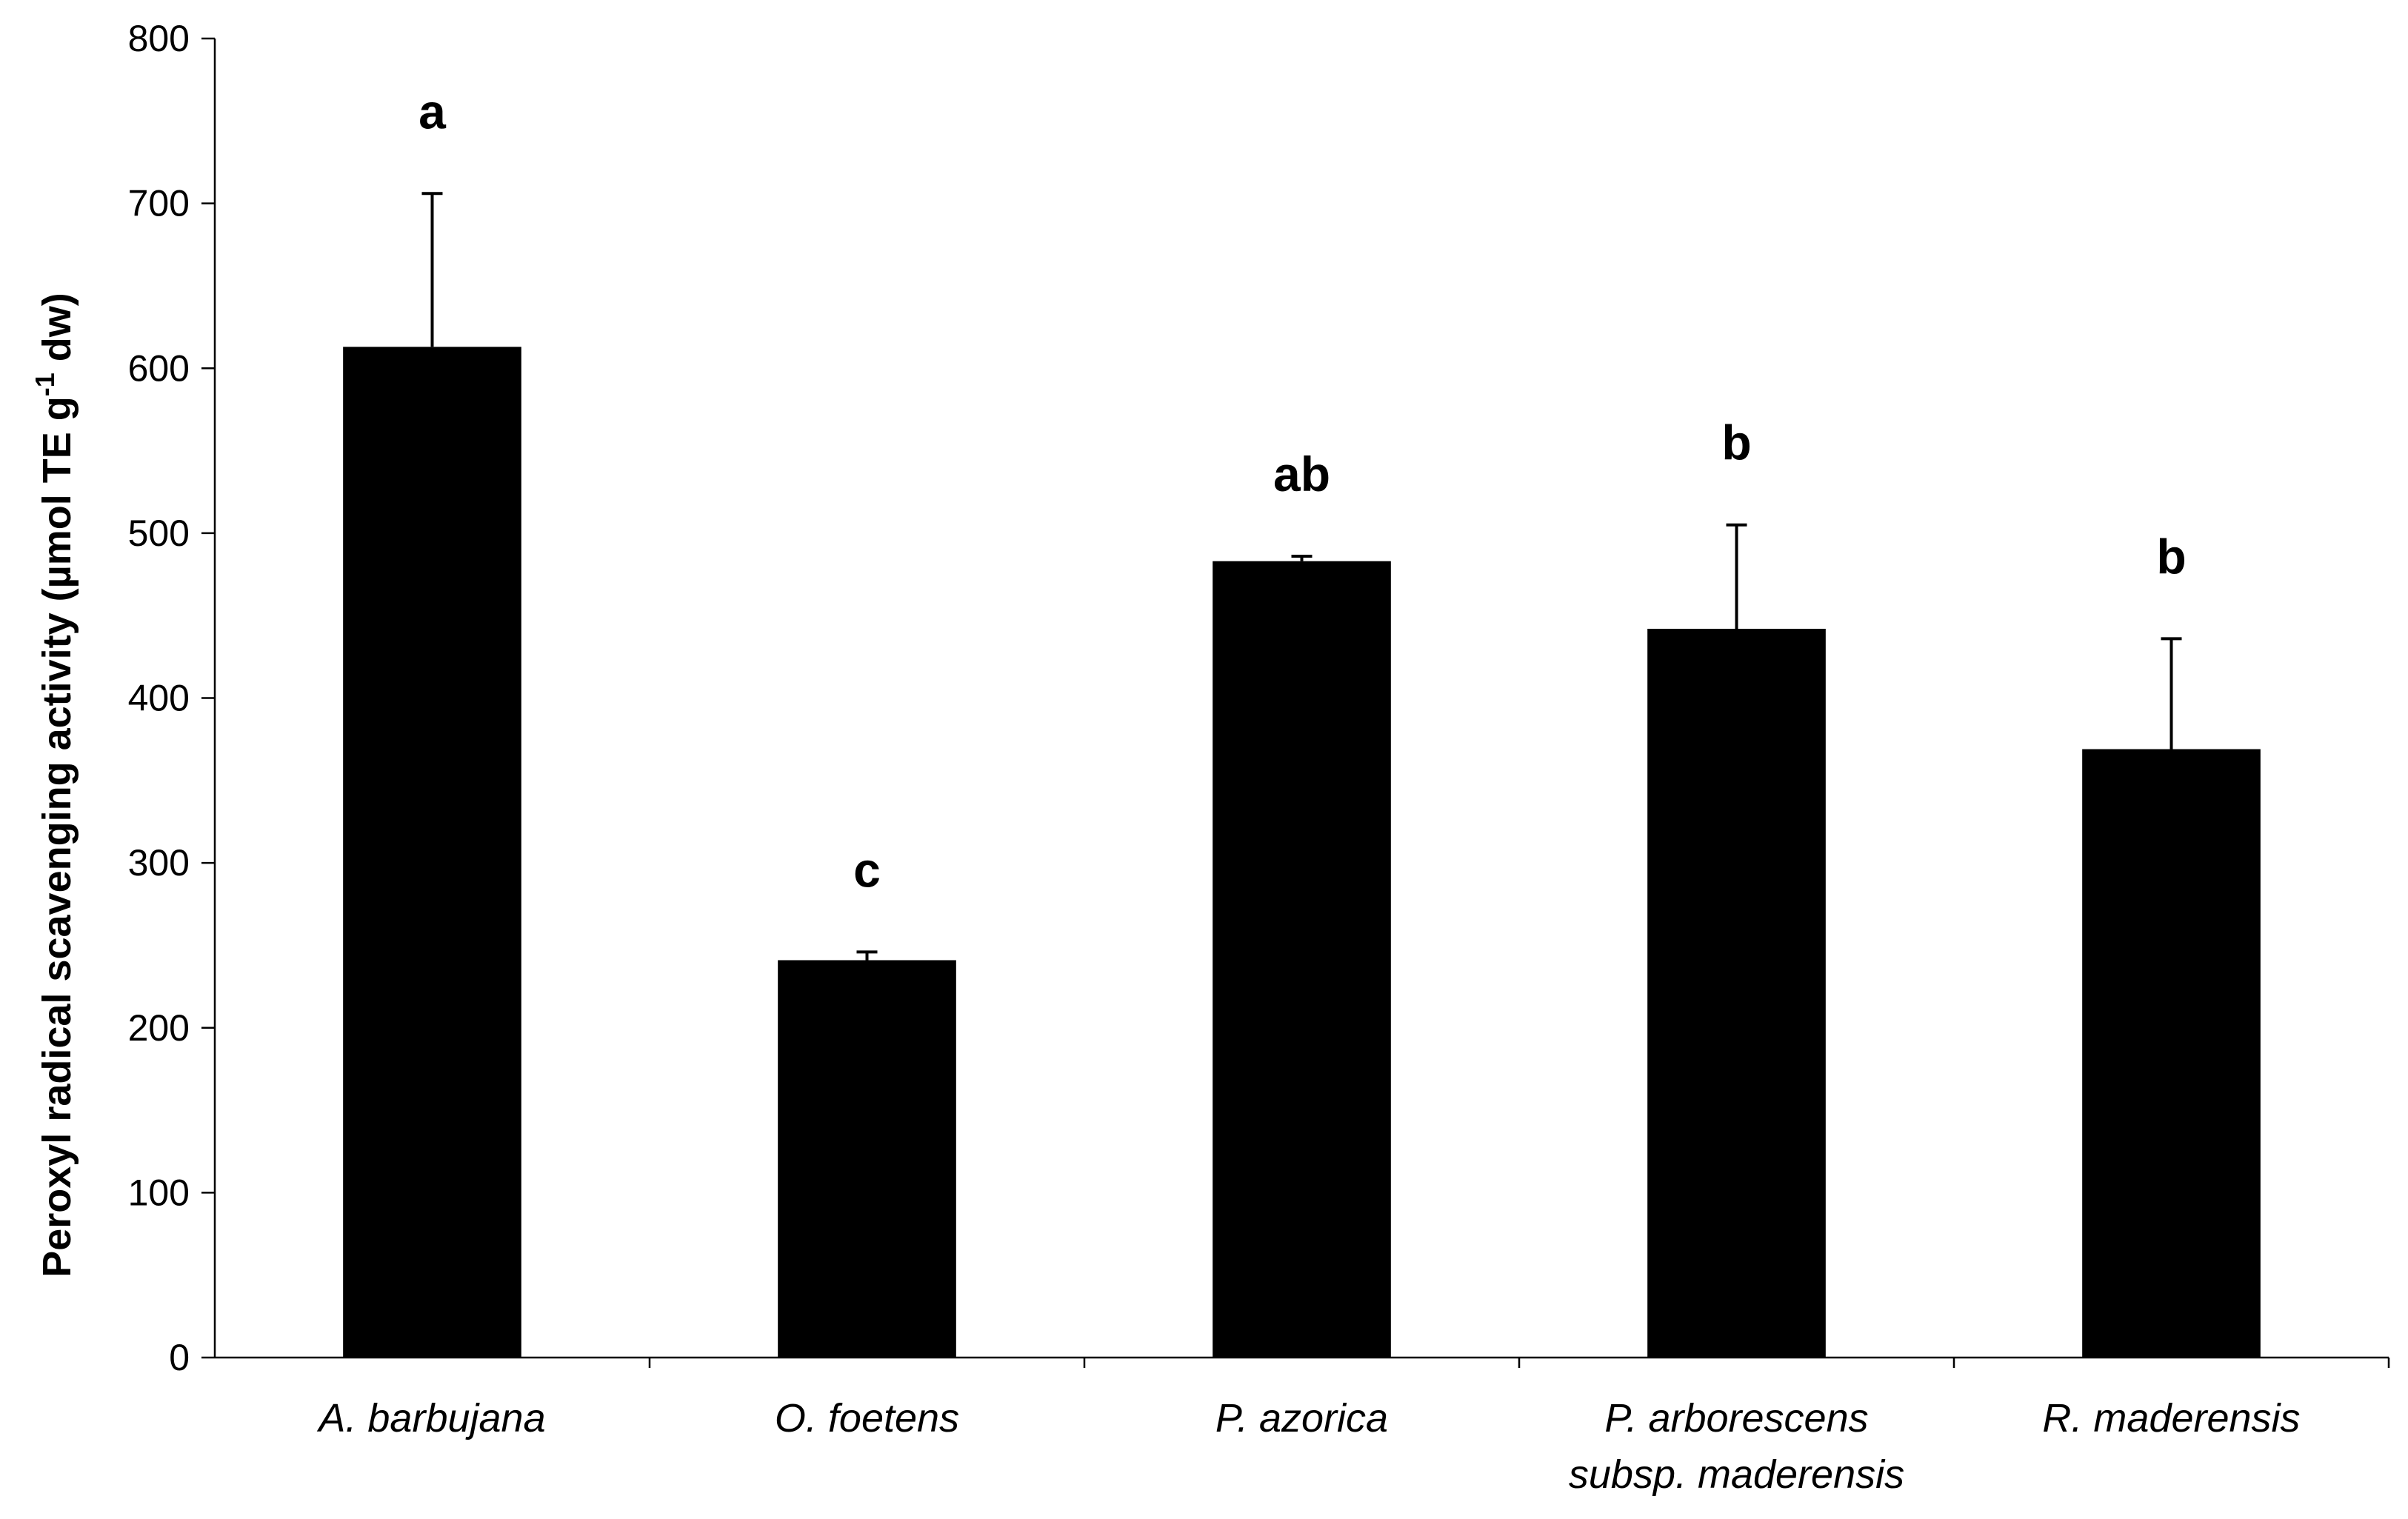  Describe the element at coordinates (159, 38) in the screenshot. I see `y-tick-label: 800` at that location.